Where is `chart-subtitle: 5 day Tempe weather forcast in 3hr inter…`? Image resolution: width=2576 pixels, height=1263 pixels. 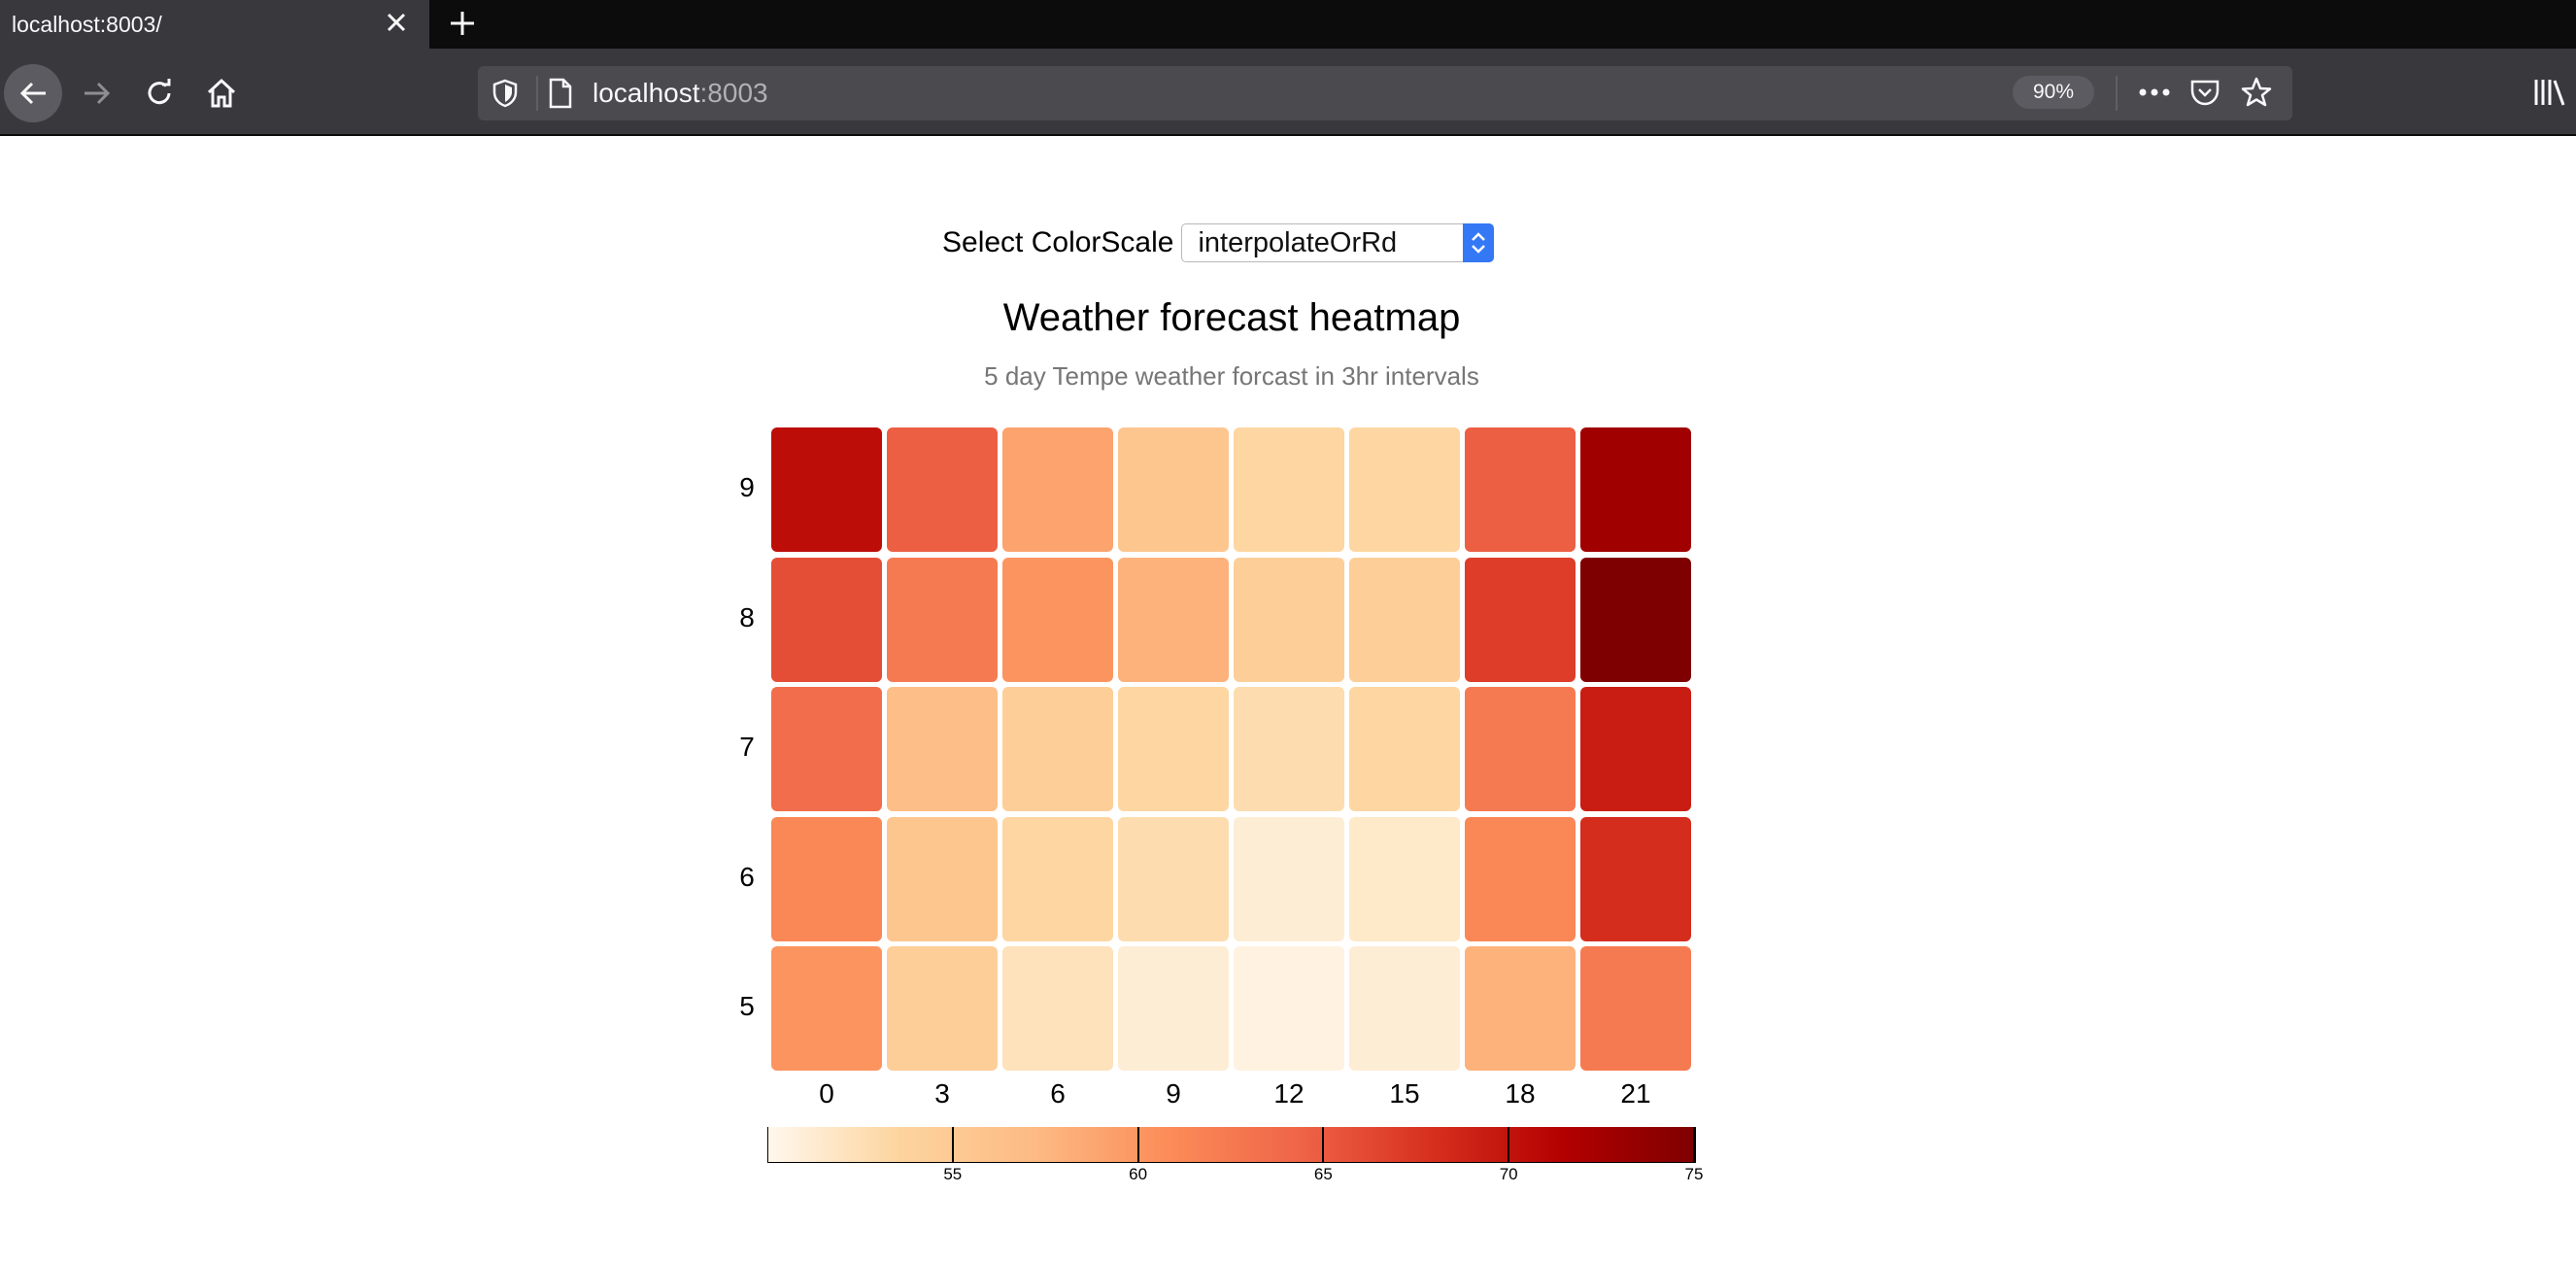
chart-subtitle: 5 day Tempe weather forcast in 3hr inter… is located at coordinates (1231, 376).